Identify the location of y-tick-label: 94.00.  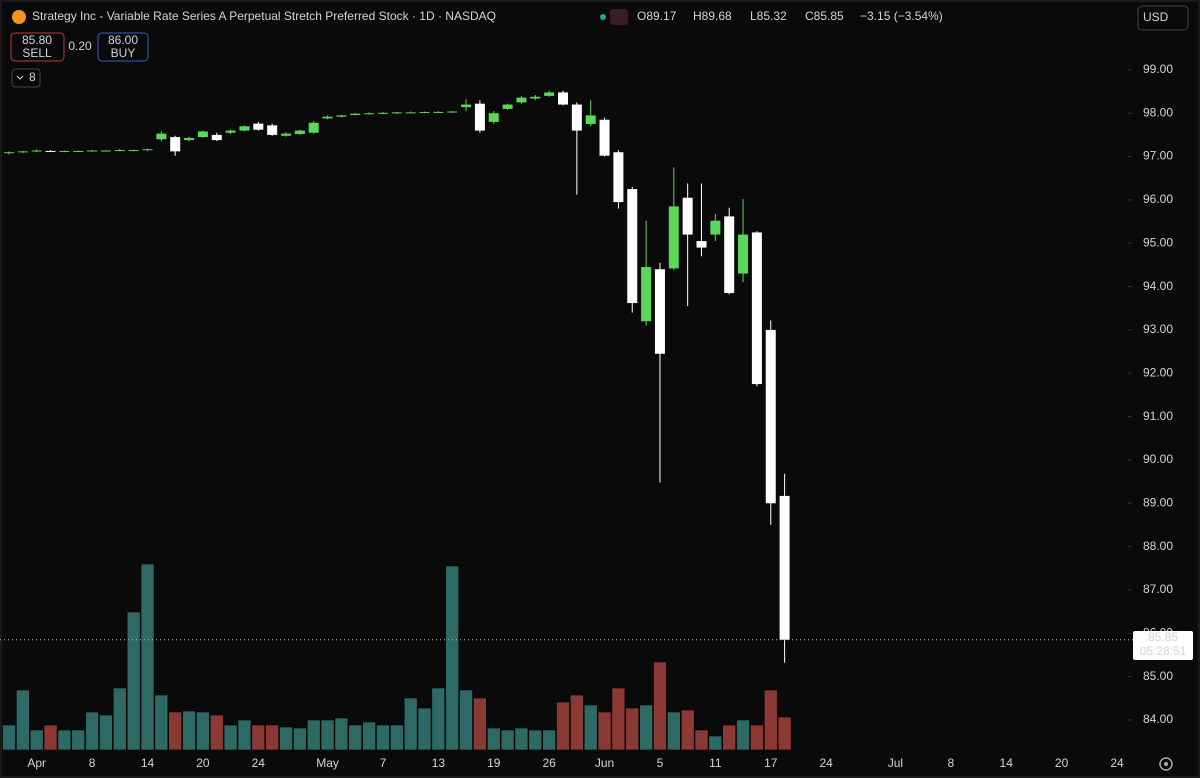
(1158, 286).